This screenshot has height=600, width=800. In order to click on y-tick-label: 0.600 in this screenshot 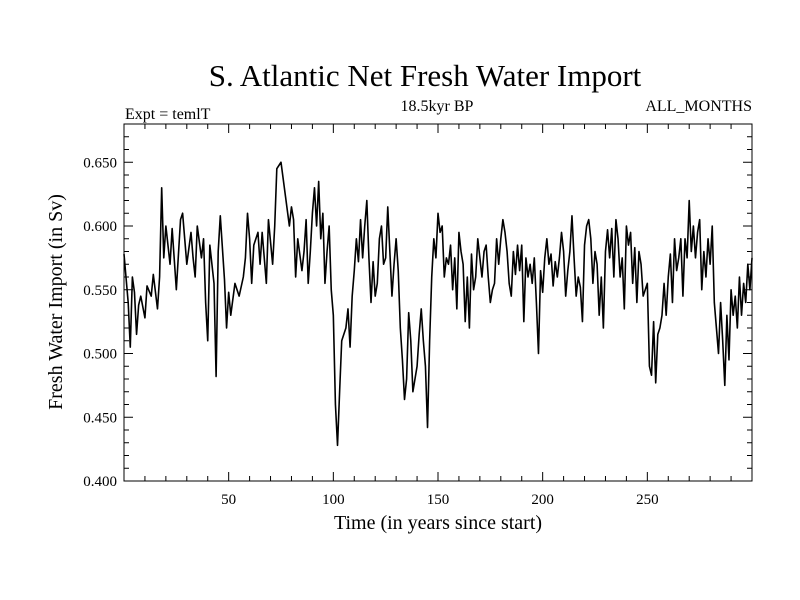, I will do `click(100, 227)`.